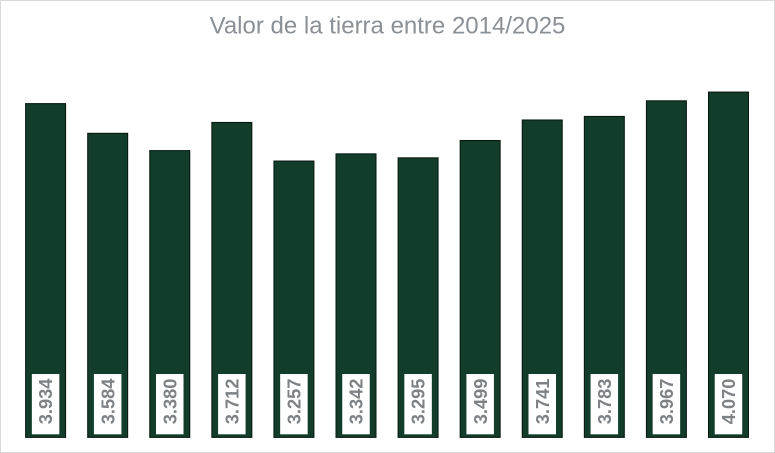  Describe the element at coordinates (666, 402) in the screenshot. I see `svg-text: 3.967` at that location.